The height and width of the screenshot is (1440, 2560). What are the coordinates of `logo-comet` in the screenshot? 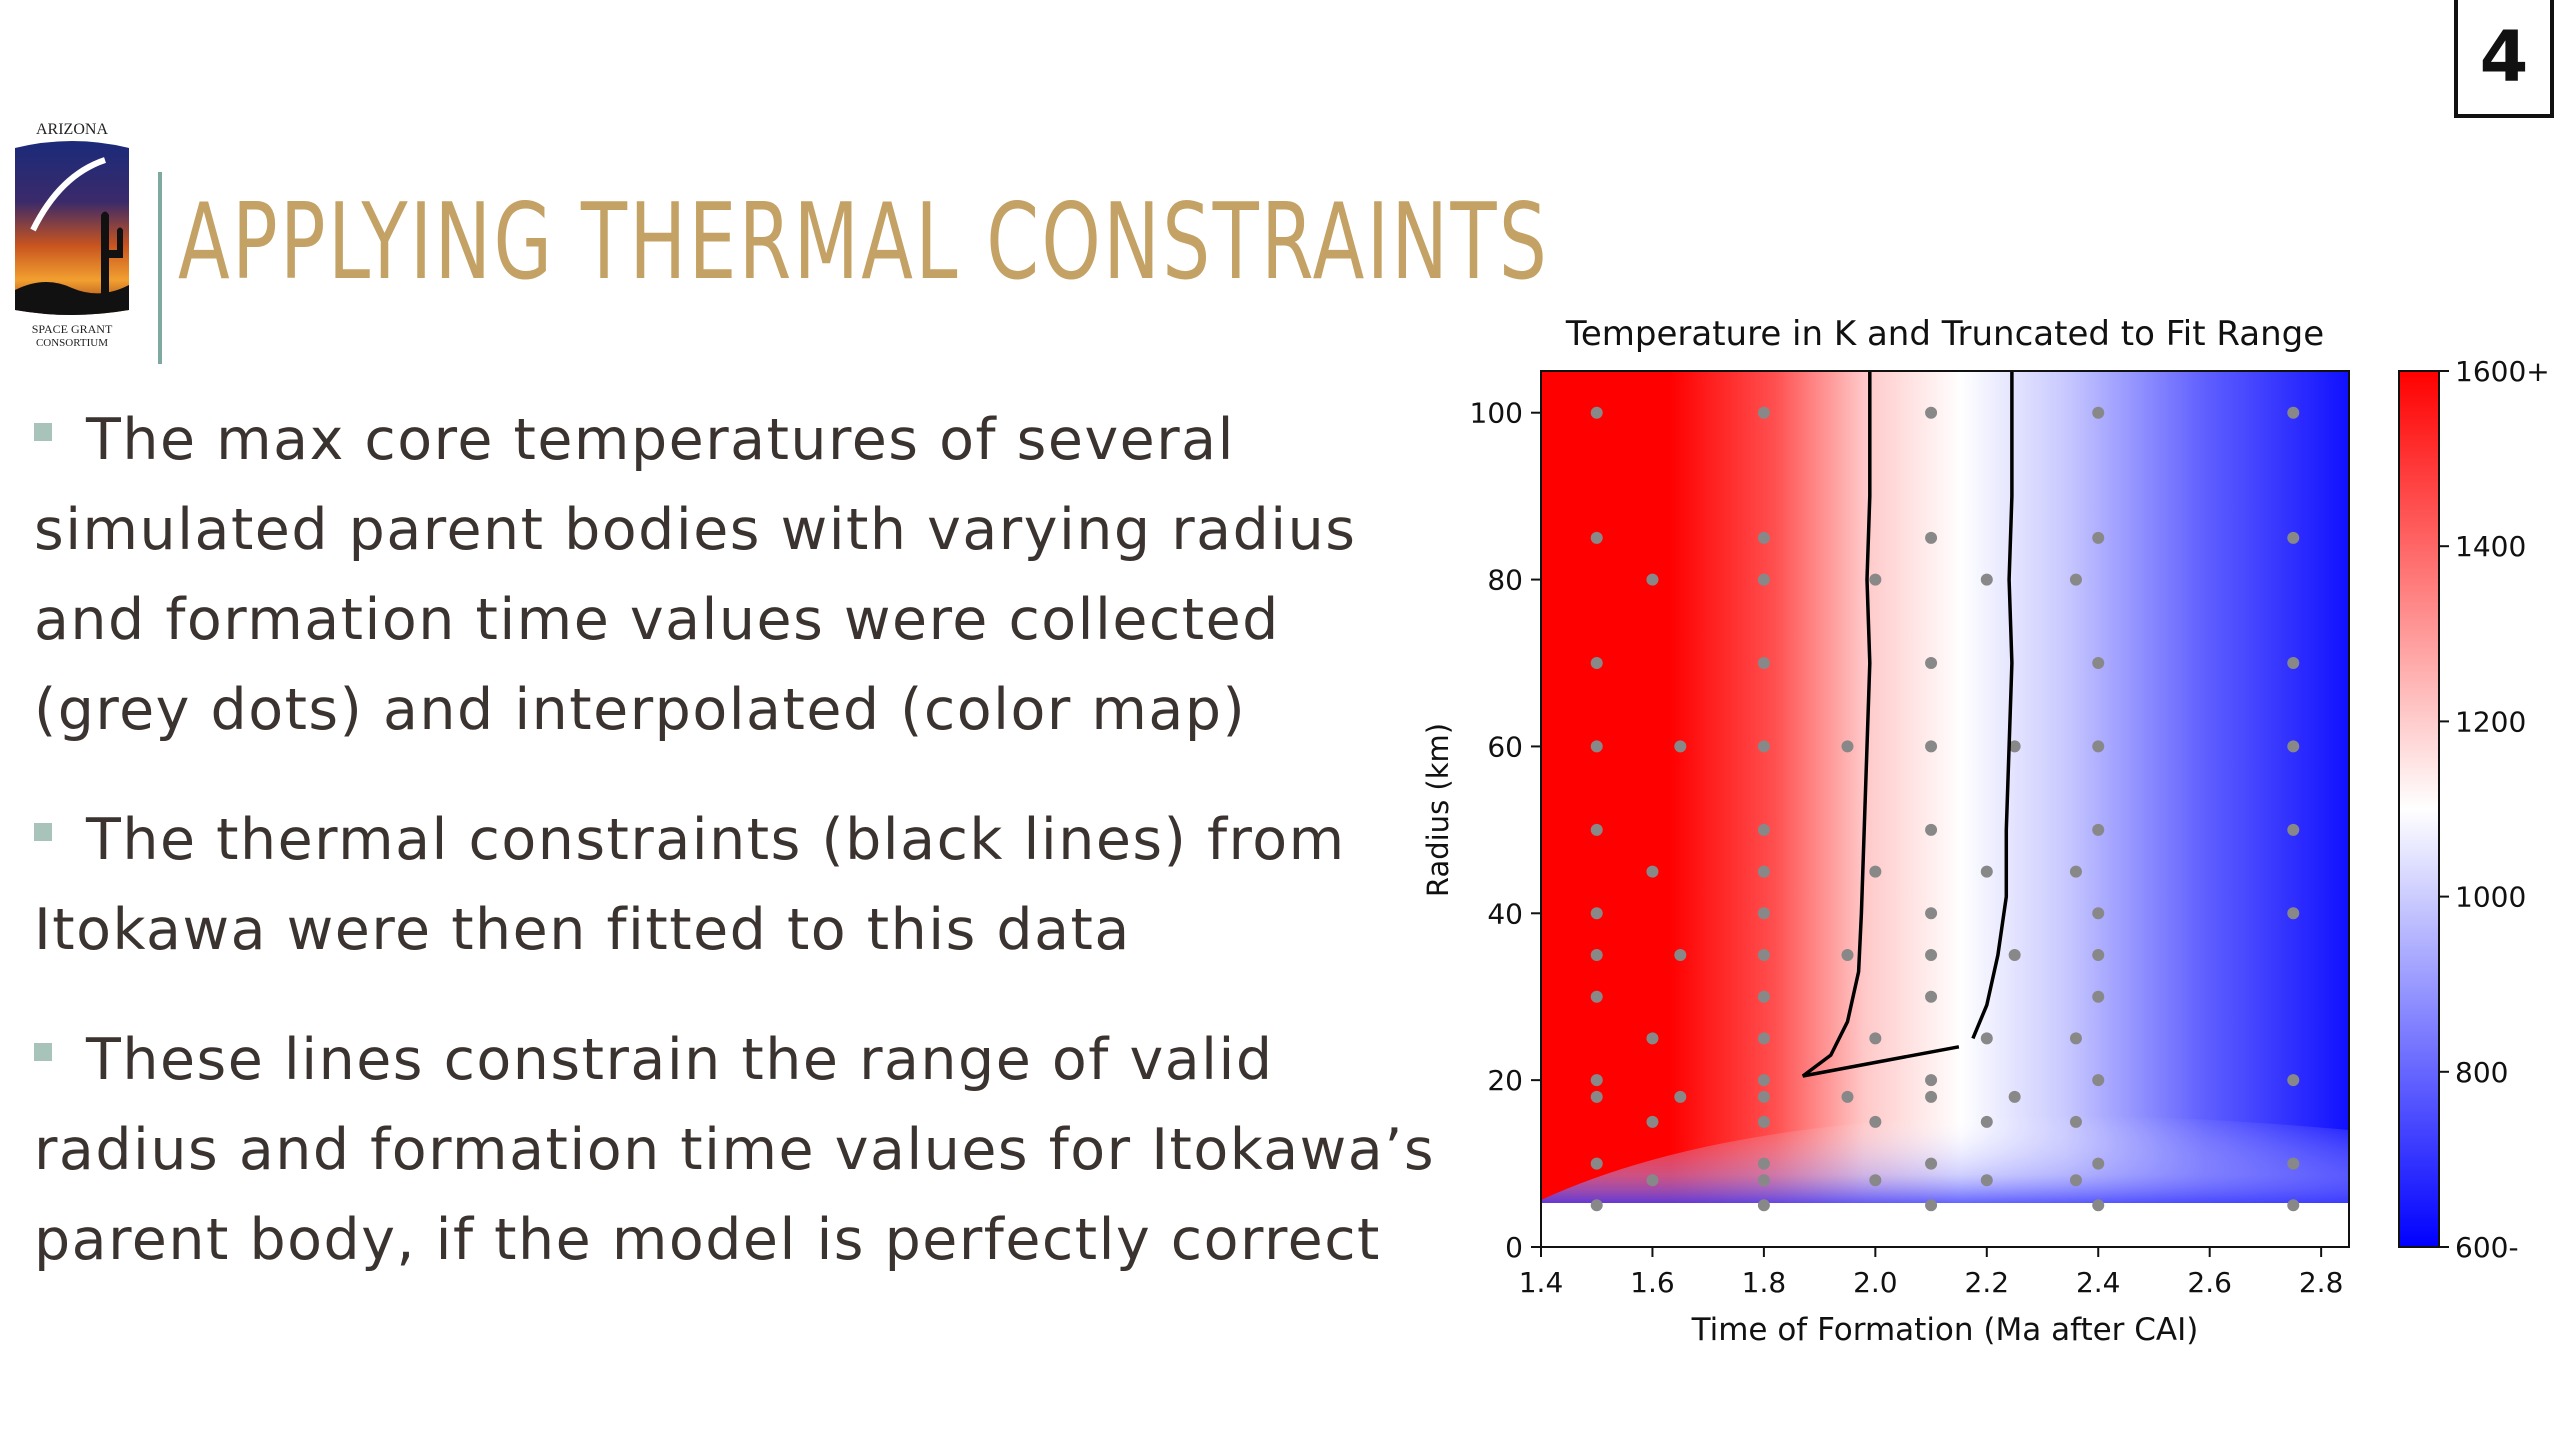 It's located at (68, 194).